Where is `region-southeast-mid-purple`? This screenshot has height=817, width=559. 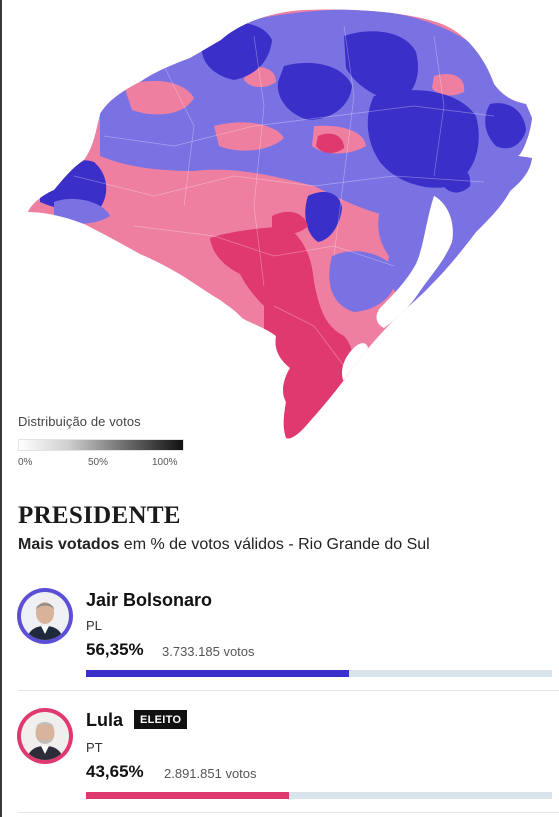 region-southeast-mid-purple is located at coordinates (363, 281).